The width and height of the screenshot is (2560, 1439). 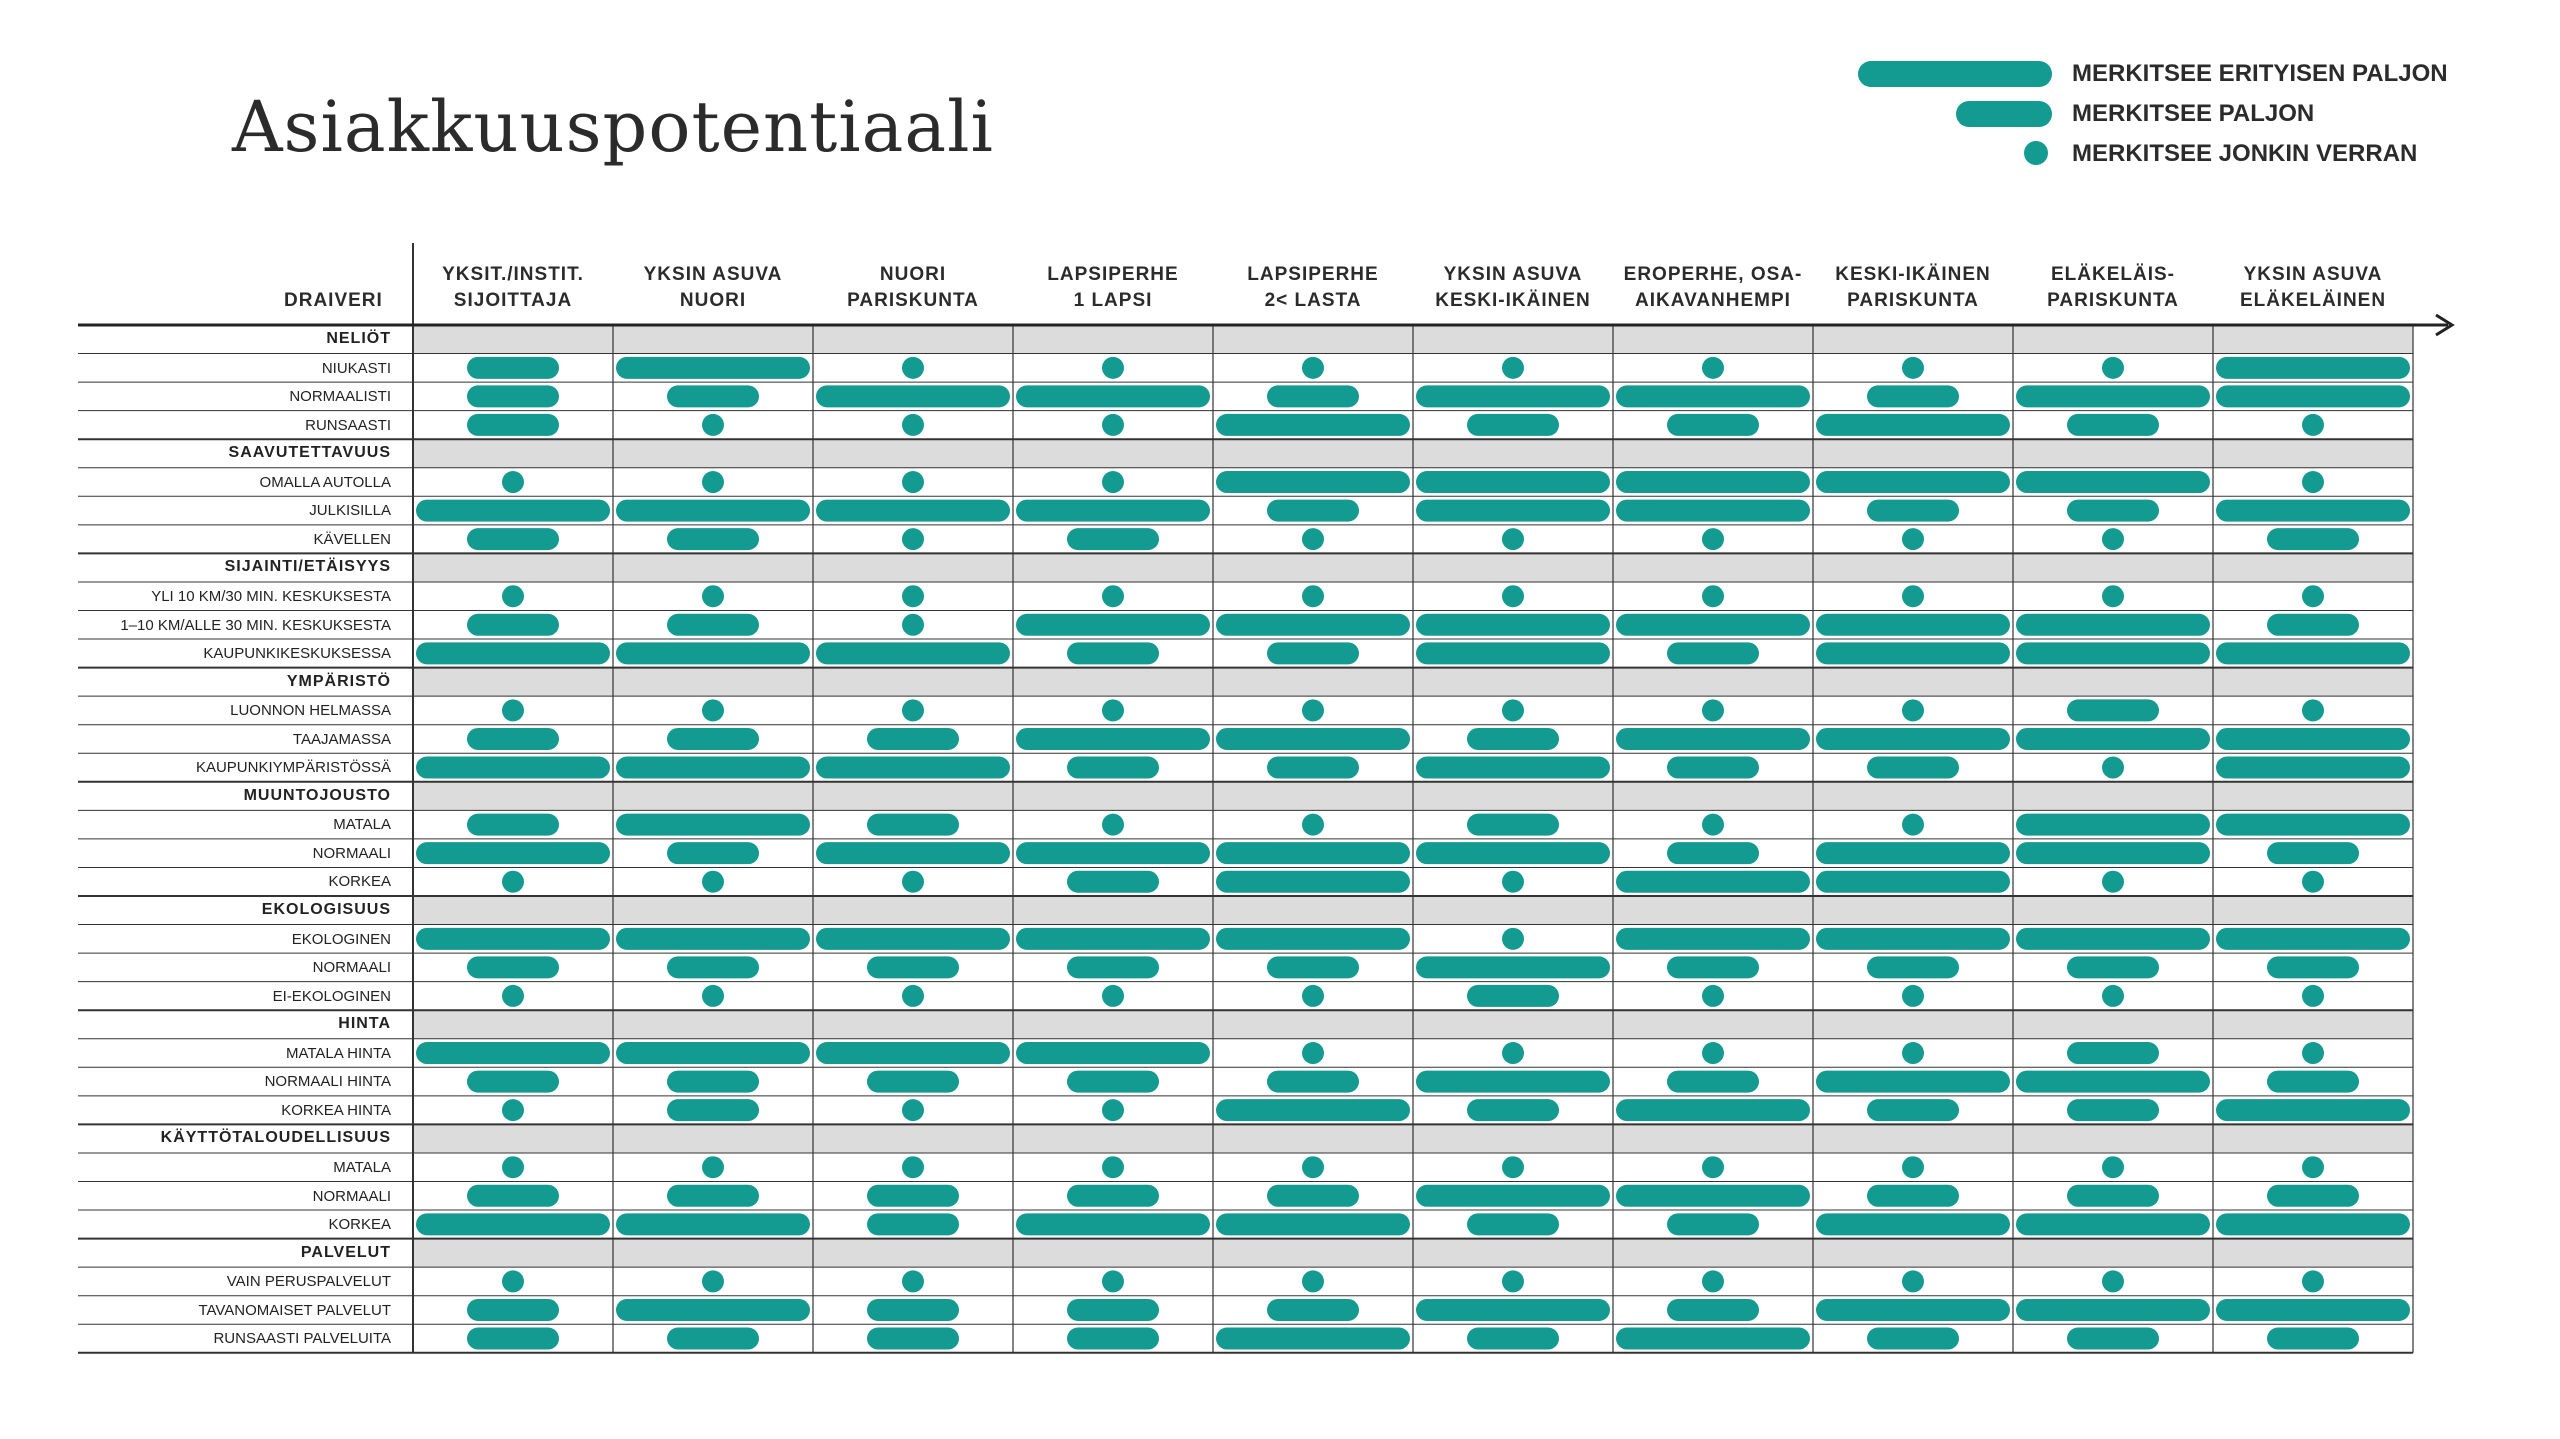 What do you see at coordinates (613, 127) in the screenshot?
I see `page-title: Asiakkuuspotentiaali` at bounding box center [613, 127].